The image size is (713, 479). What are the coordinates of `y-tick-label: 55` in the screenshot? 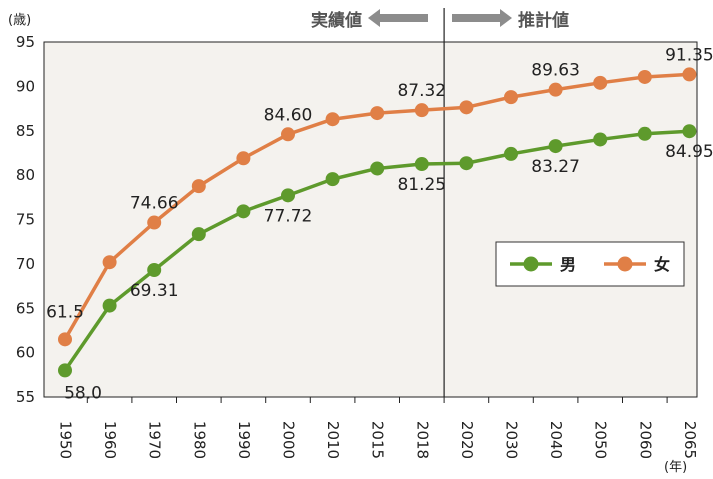 It's located at (25, 397).